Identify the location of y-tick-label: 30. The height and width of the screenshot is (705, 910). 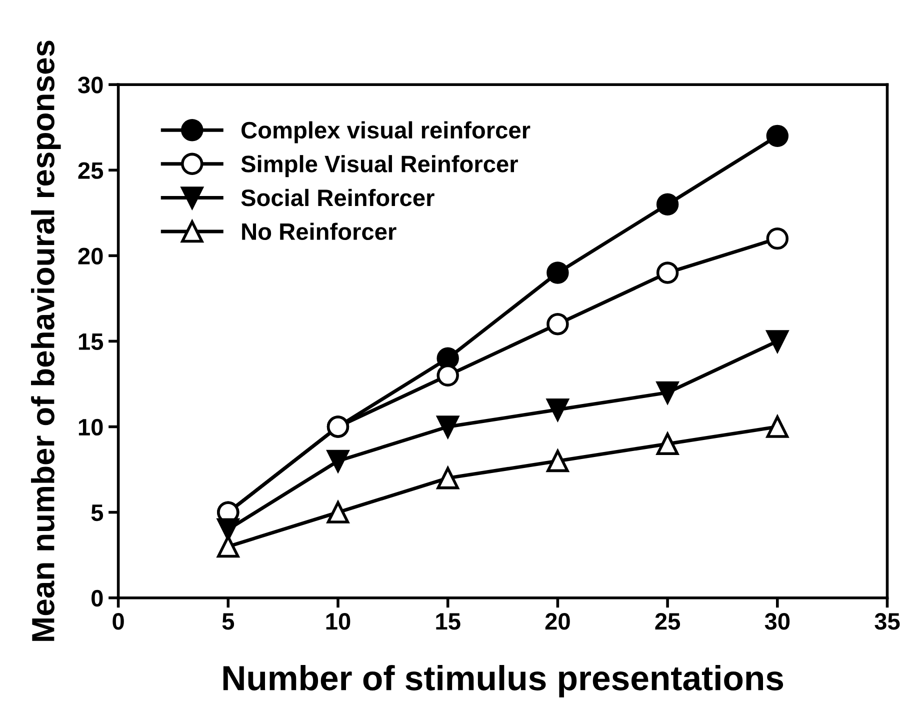
(90, 85).